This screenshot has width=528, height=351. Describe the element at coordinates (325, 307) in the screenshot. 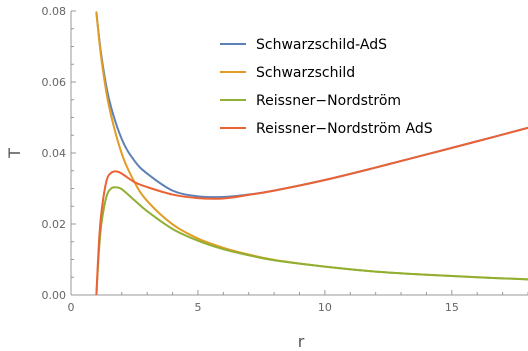

I see `x-tick-label: 10` at that location.